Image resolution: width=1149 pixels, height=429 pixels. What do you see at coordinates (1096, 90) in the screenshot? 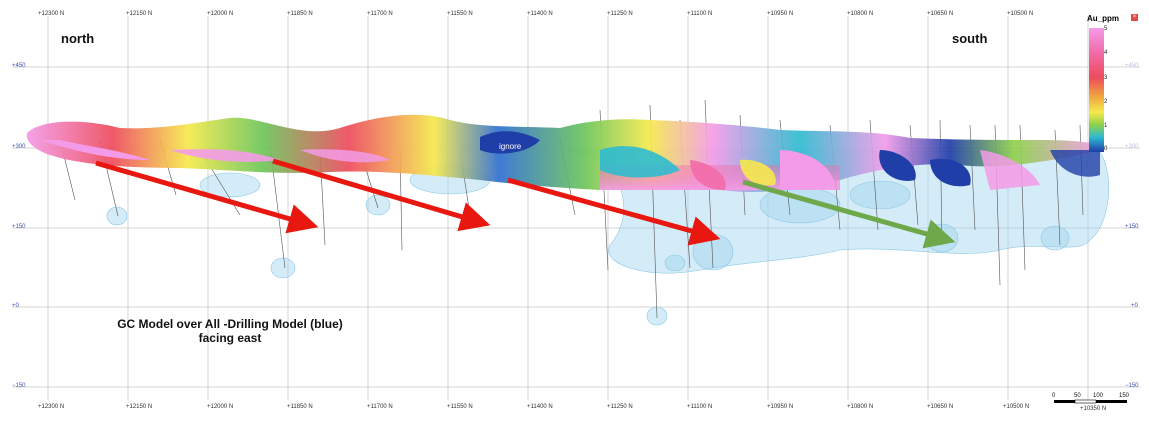
I see `legend-color-bar` at bounding box center [1096, 90].